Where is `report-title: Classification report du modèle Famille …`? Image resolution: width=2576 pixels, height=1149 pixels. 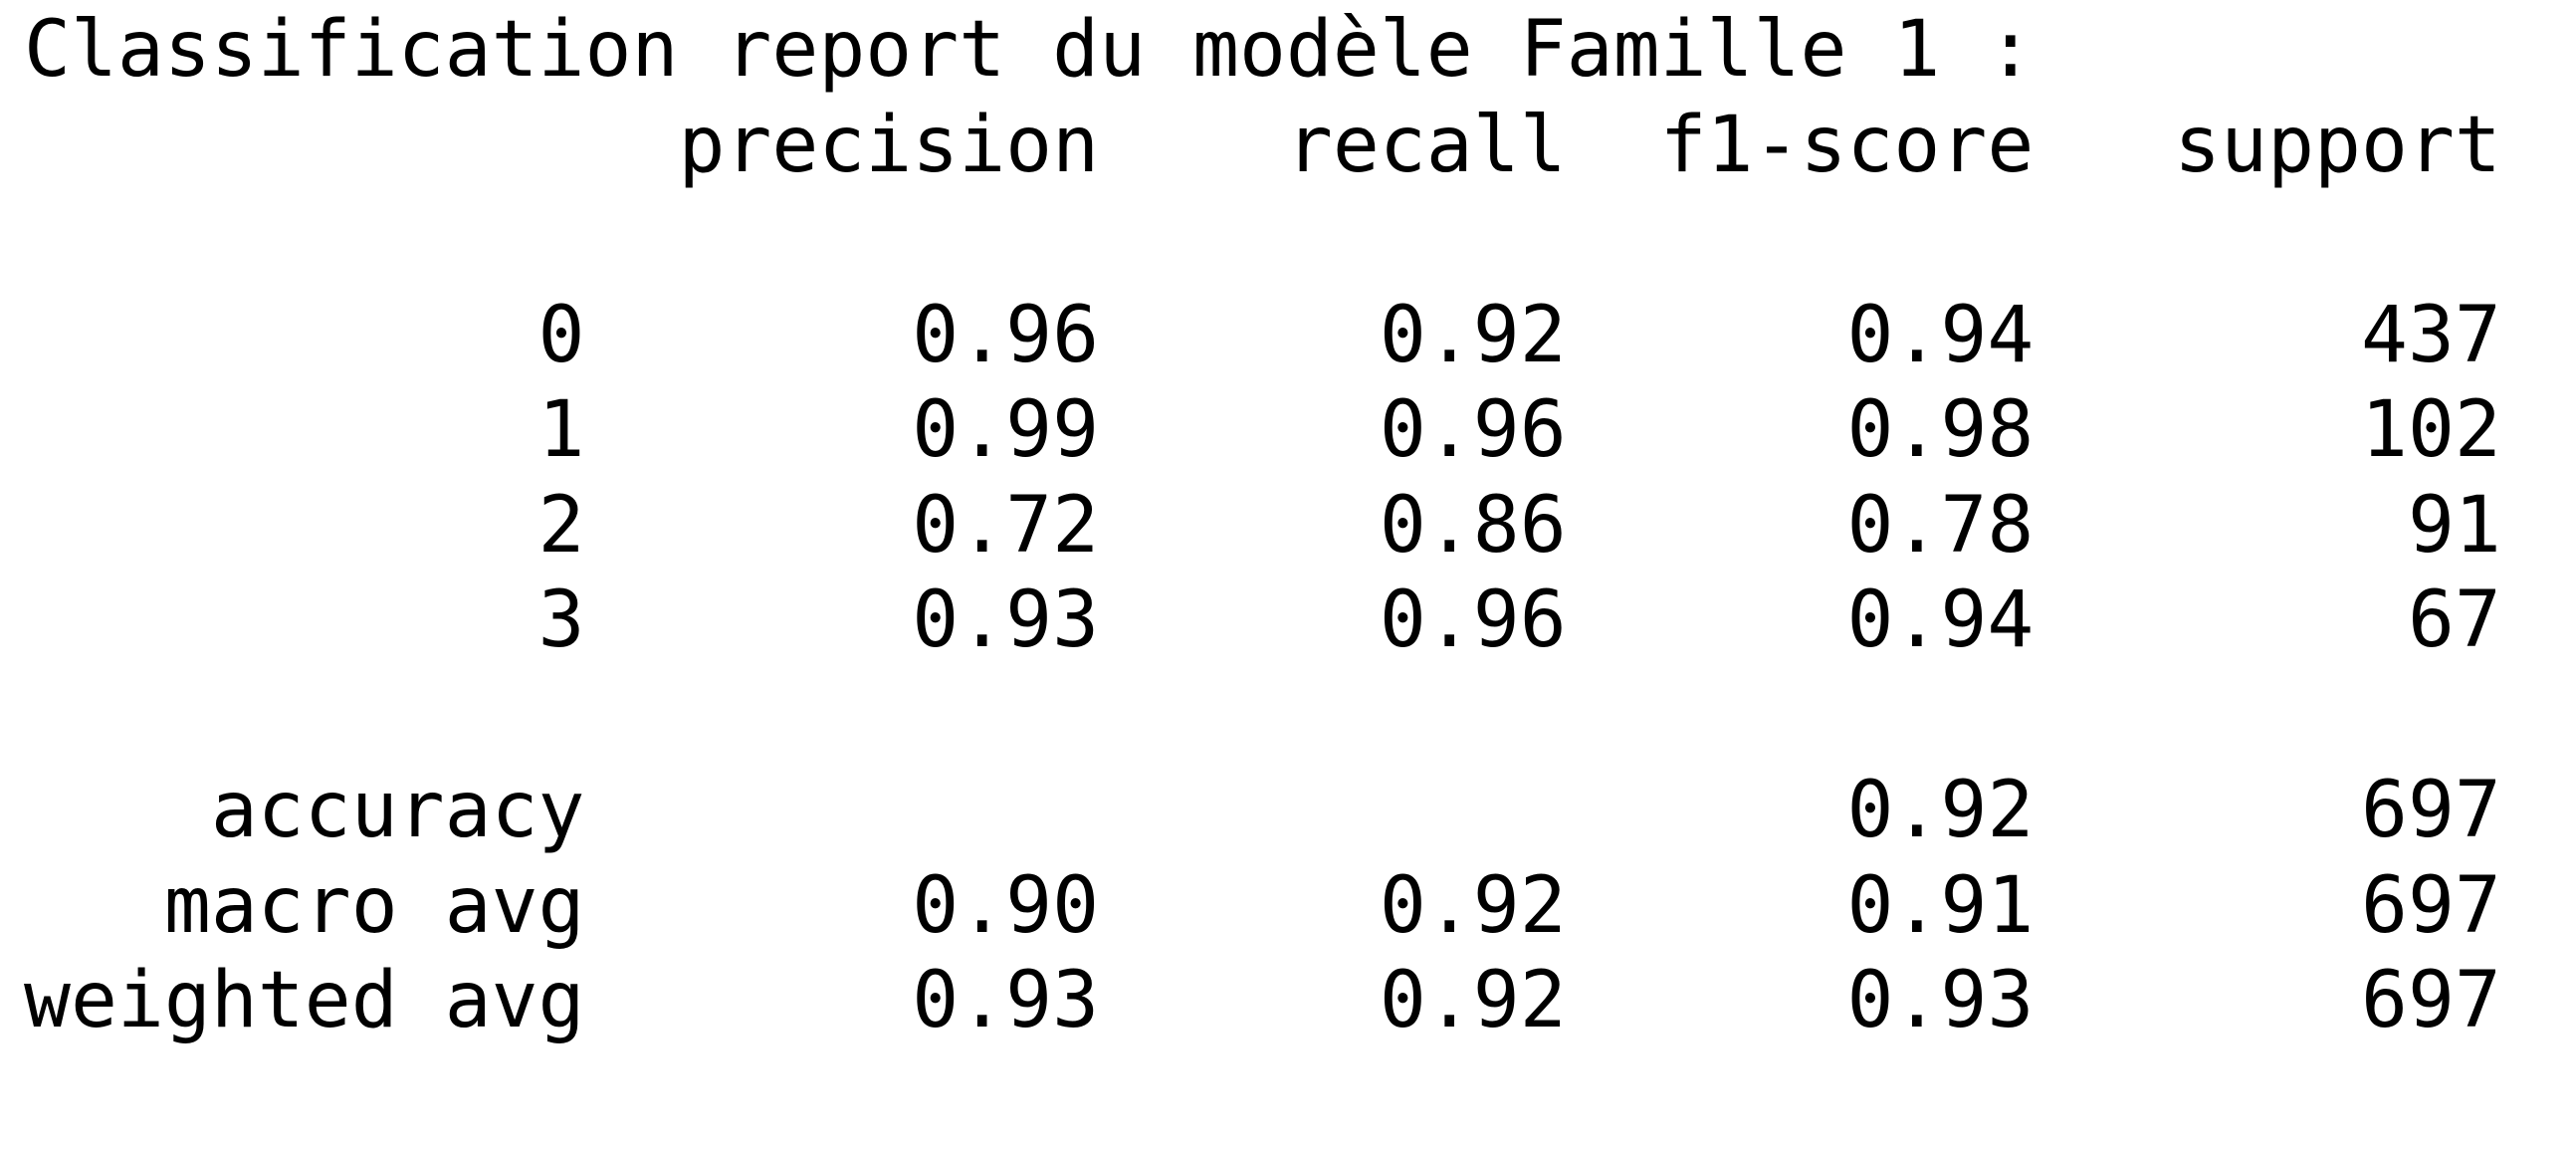
report-title: Classification report du modèle Famille … is located at coordinates (1029, 50).